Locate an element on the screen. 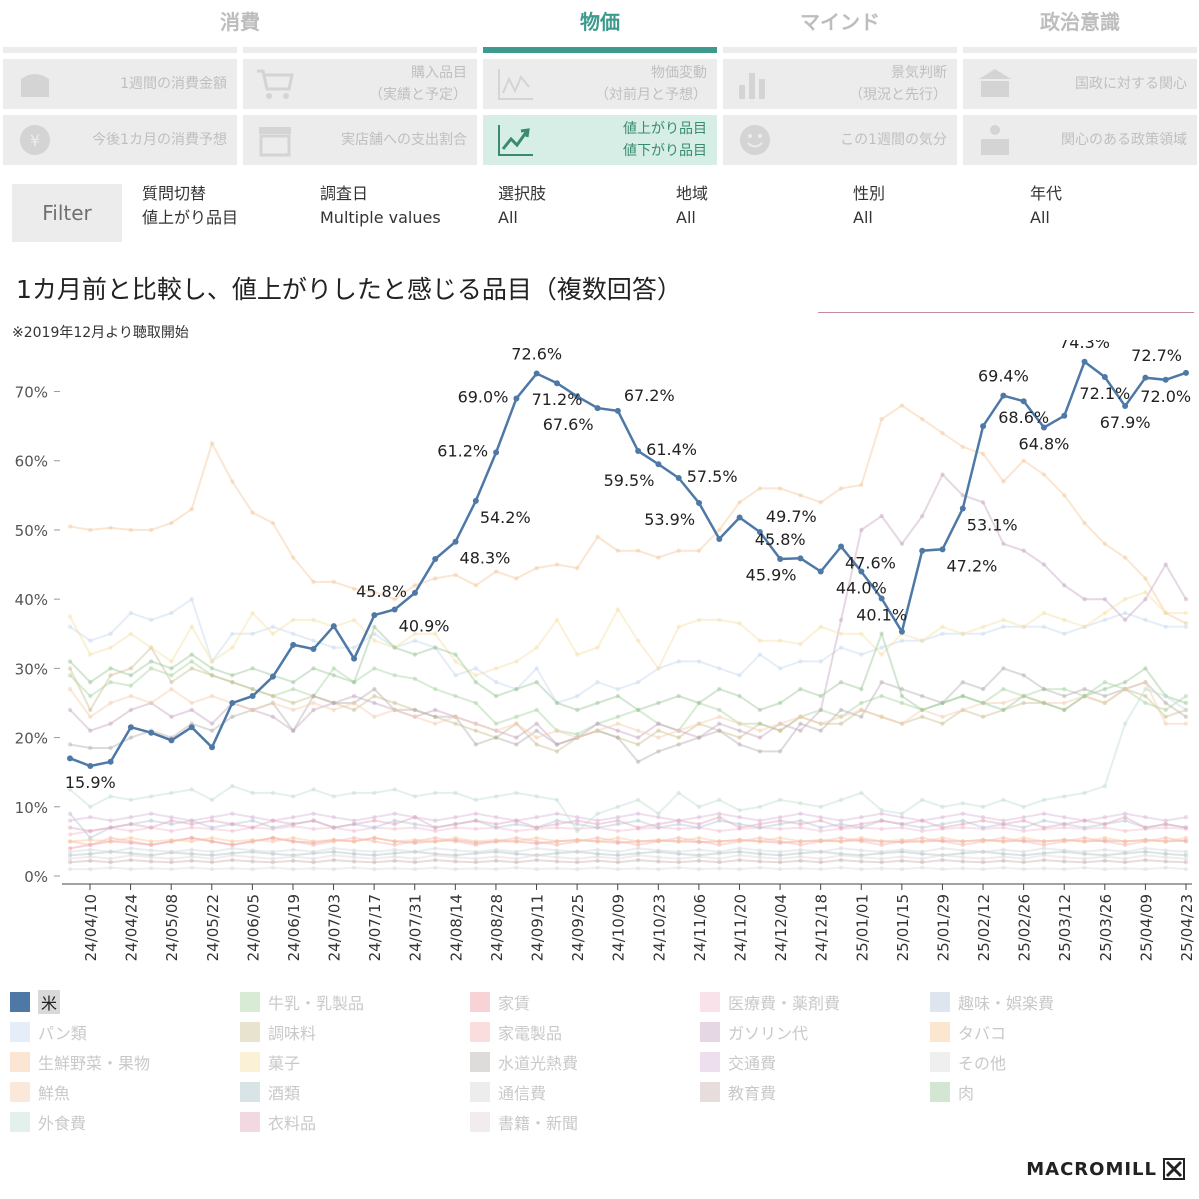 The image size is (1199, 1199). tile-label: 値上がり品目 is located at coordinates (665, 129).